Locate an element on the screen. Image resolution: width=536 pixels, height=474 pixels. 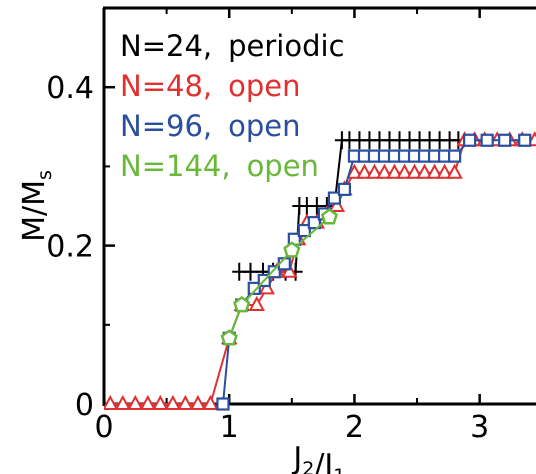
y-axis-label: M/Ms is located at coordinates (36, 206).